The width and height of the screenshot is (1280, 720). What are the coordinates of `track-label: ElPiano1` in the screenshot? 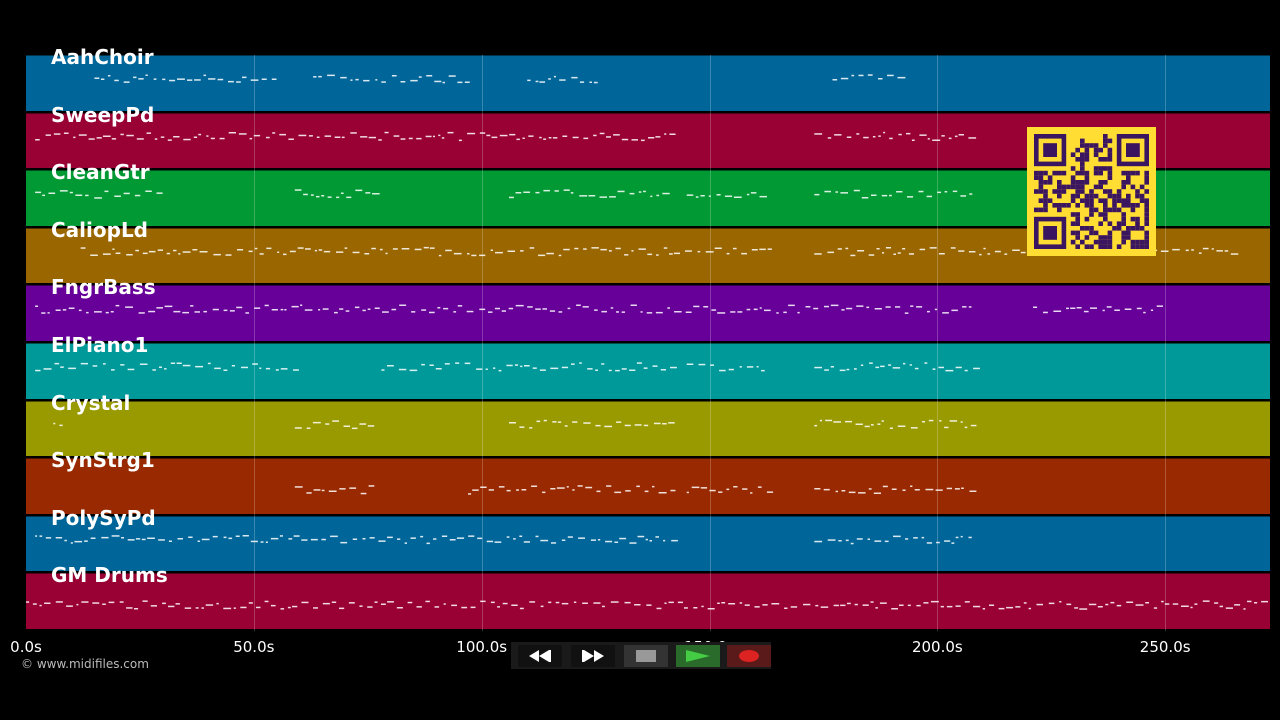 It's located at (100, 345).